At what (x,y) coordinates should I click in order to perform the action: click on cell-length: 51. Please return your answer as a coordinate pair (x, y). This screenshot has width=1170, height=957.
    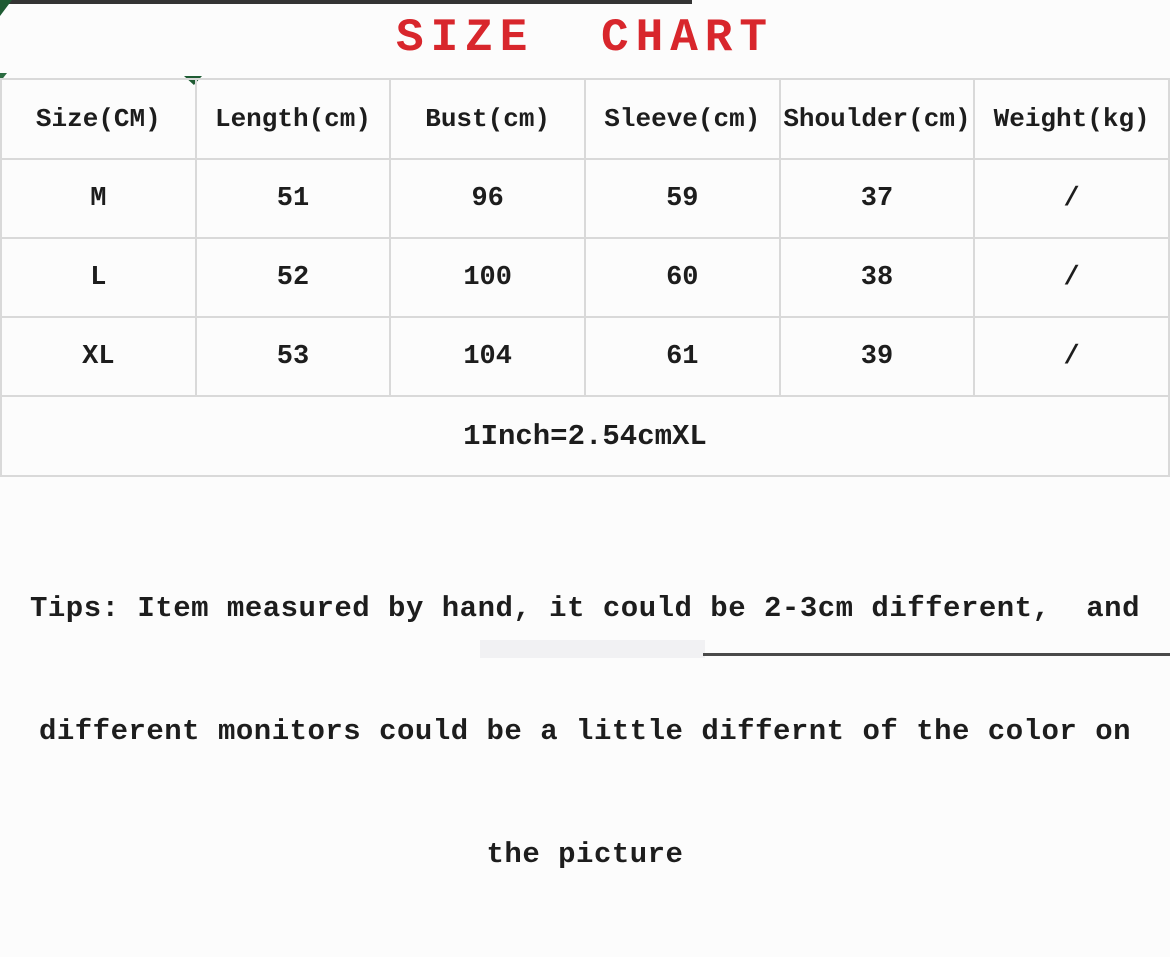
    Looking at the image, I should click on (293, 198).